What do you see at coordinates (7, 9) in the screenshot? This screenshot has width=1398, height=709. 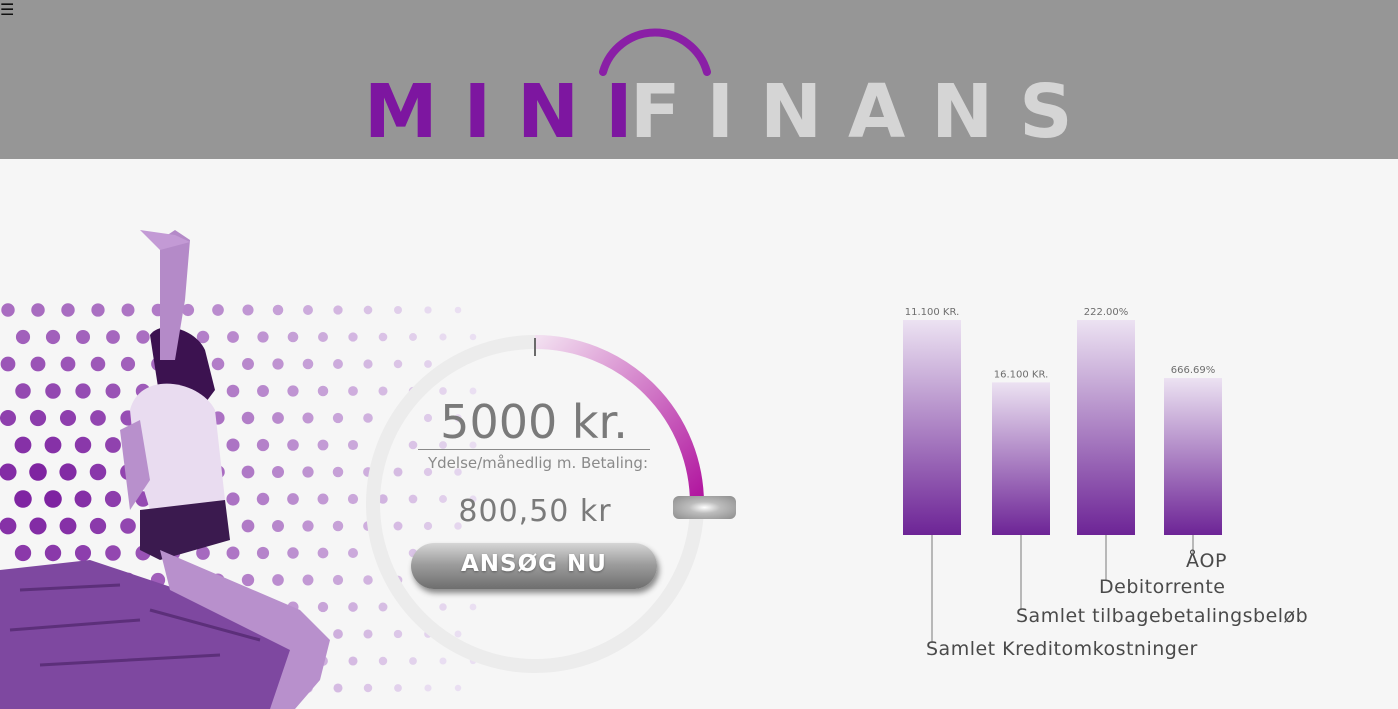 I see `hamburger-menu-icon: ☰` at bounding box center [7, 9].